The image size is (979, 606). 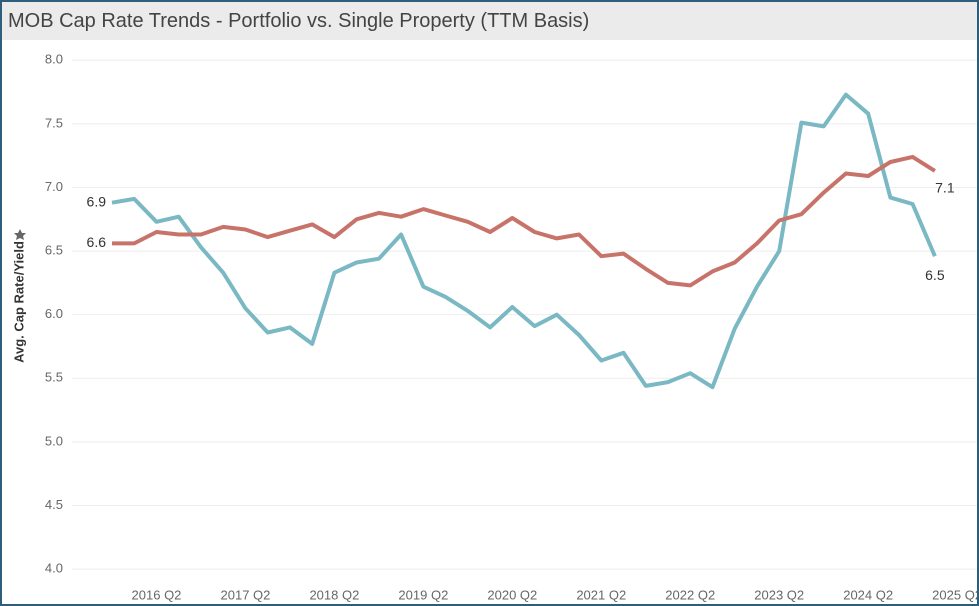 What do you see at coordinates (54, 122) in the screenshot?
I see `y-tick-label: 7.5` at bounding box center [54, 122].